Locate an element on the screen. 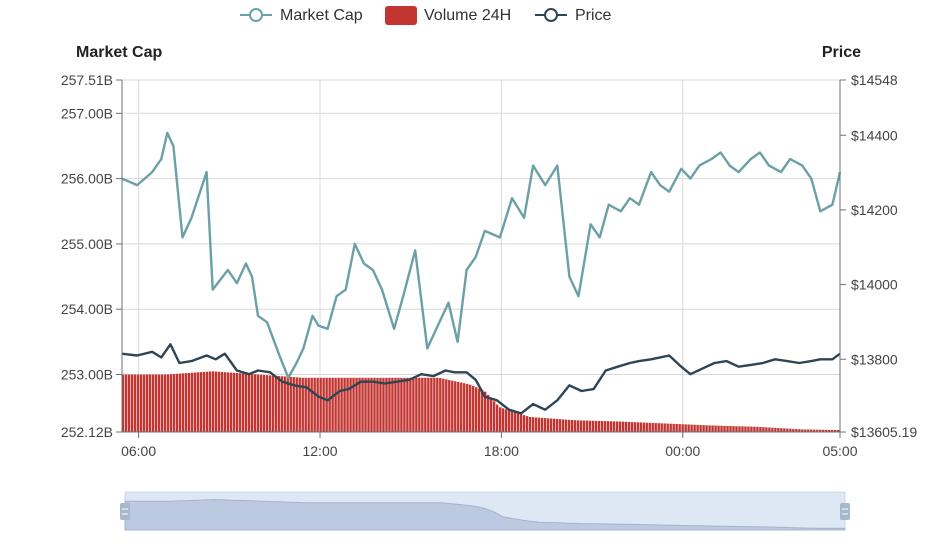 This screenshot has height=549, width=936. left-handle-grip-icon is located at coordinates (125, 511).